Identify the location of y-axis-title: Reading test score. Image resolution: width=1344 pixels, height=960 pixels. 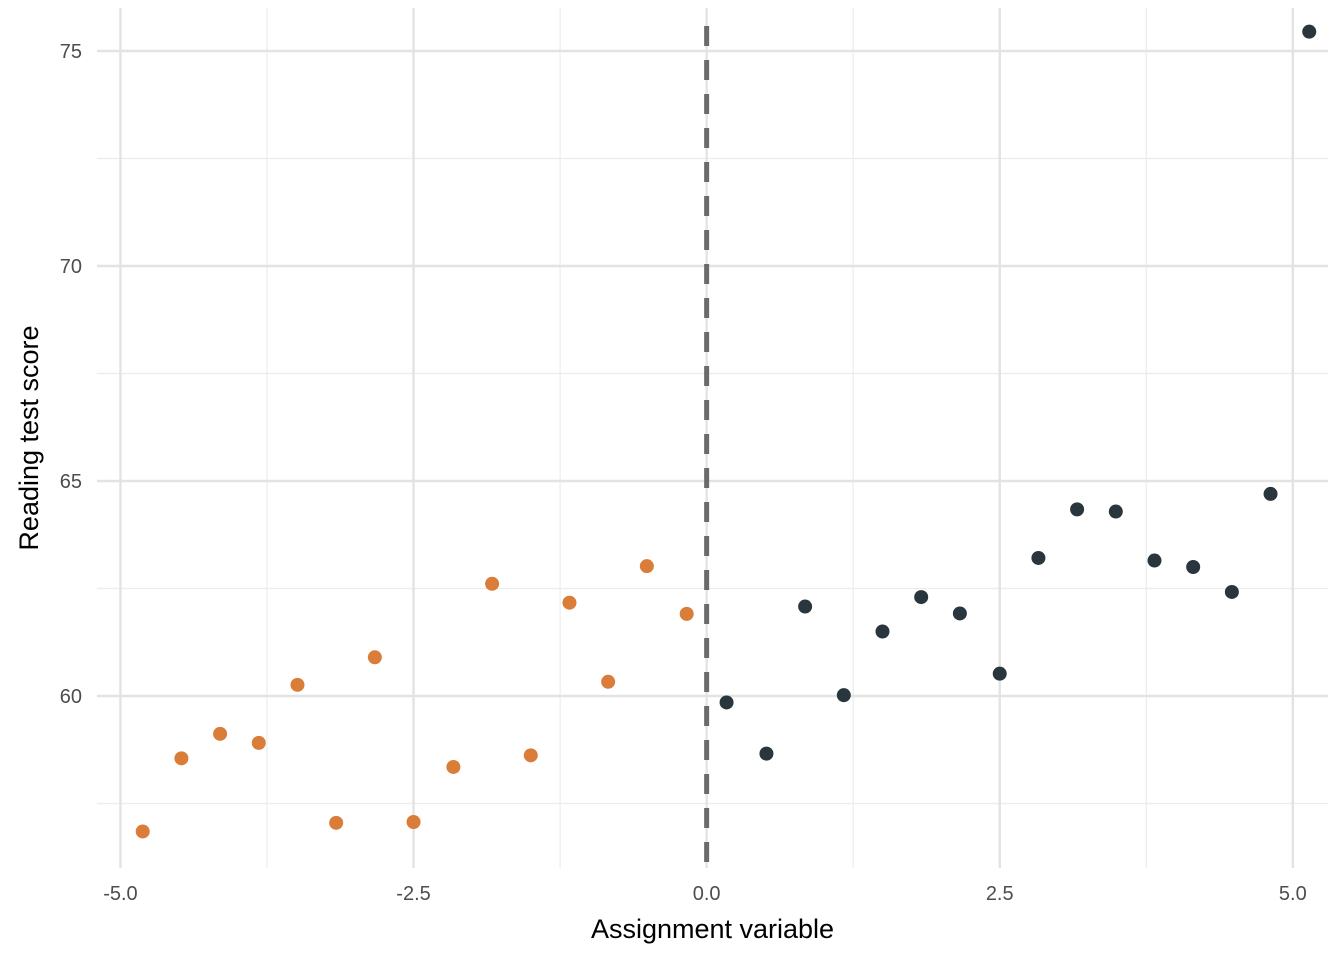
(29, 437).